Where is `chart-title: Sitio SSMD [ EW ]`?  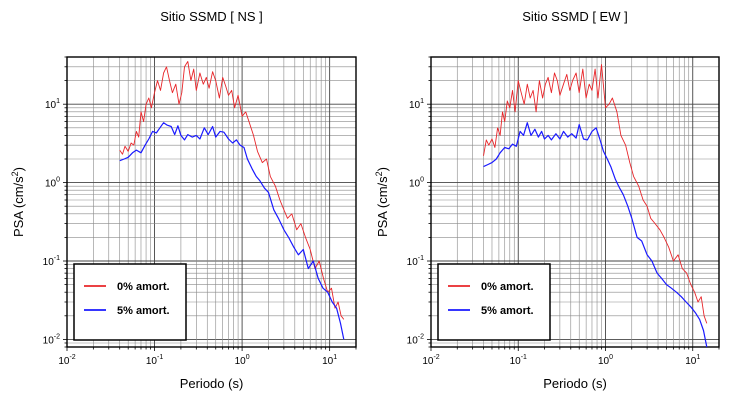
chart-title: Sitio SSMD [ EW ] is located at coordinates (574, 16).